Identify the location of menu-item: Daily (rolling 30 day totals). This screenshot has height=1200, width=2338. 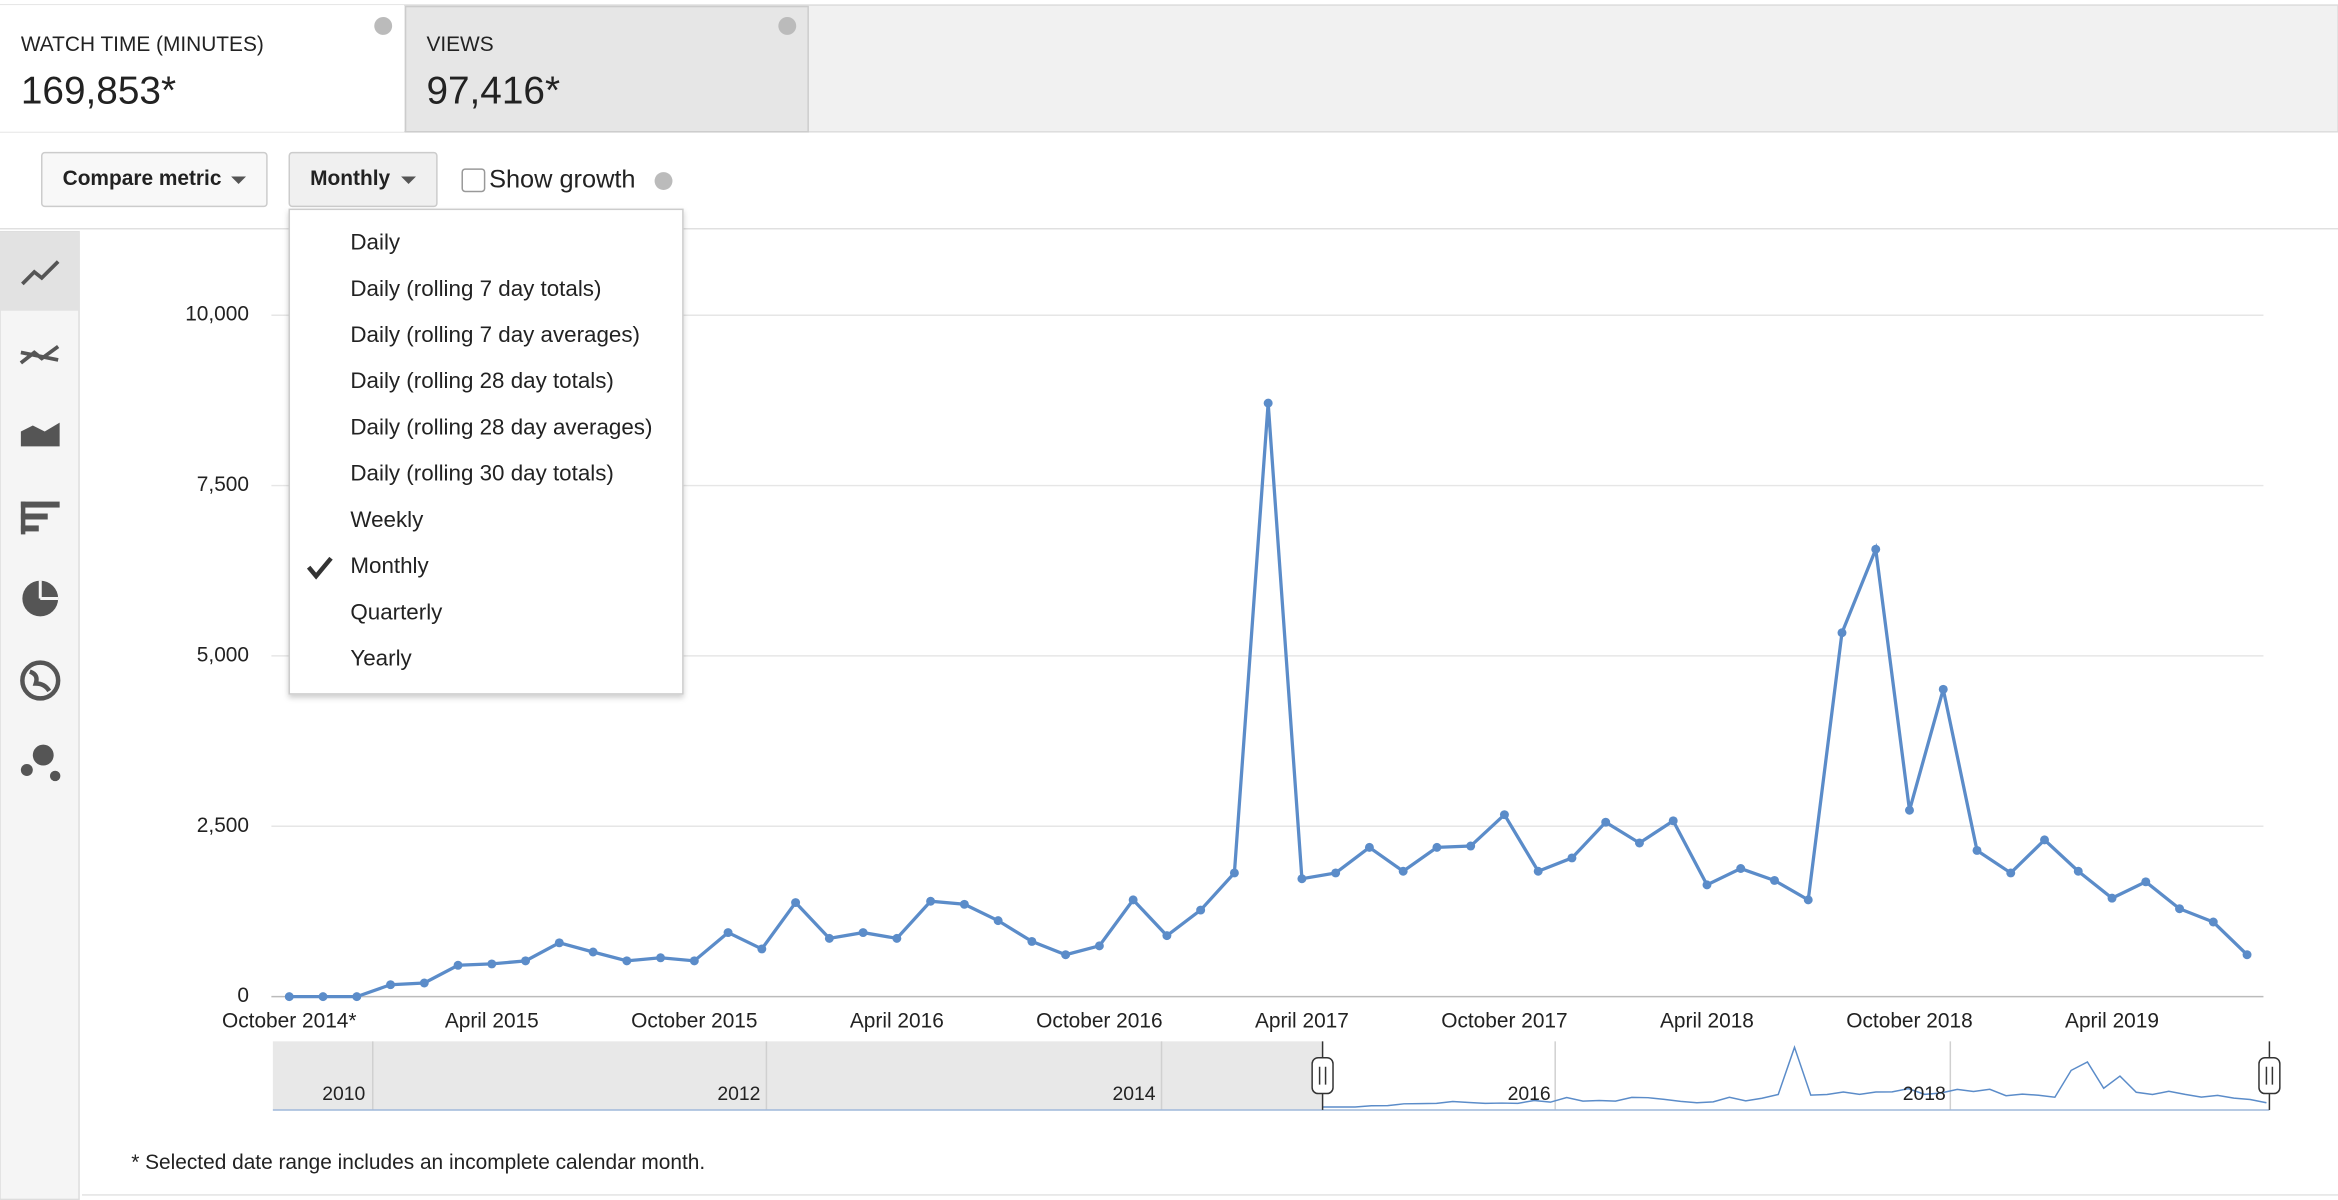
(481, 473).